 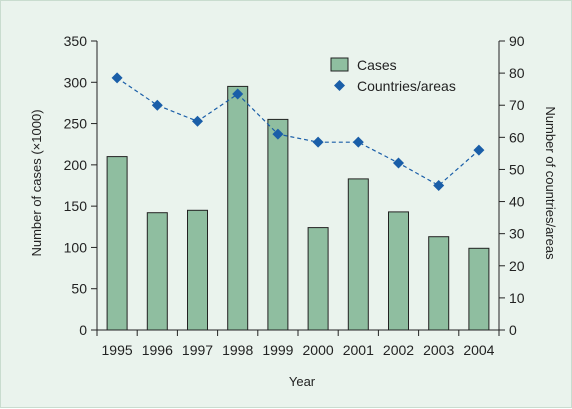 I want to click on marker-countries-1999, so click(x=278, y=134).